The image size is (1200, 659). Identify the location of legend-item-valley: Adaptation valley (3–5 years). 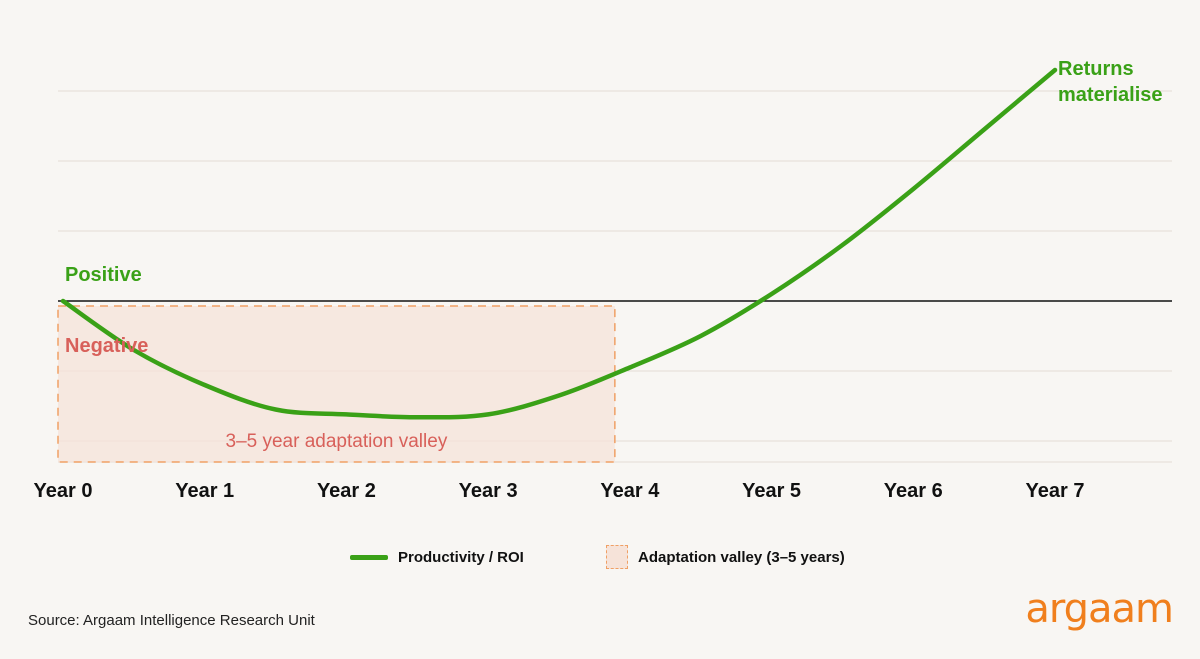
(725, 557).